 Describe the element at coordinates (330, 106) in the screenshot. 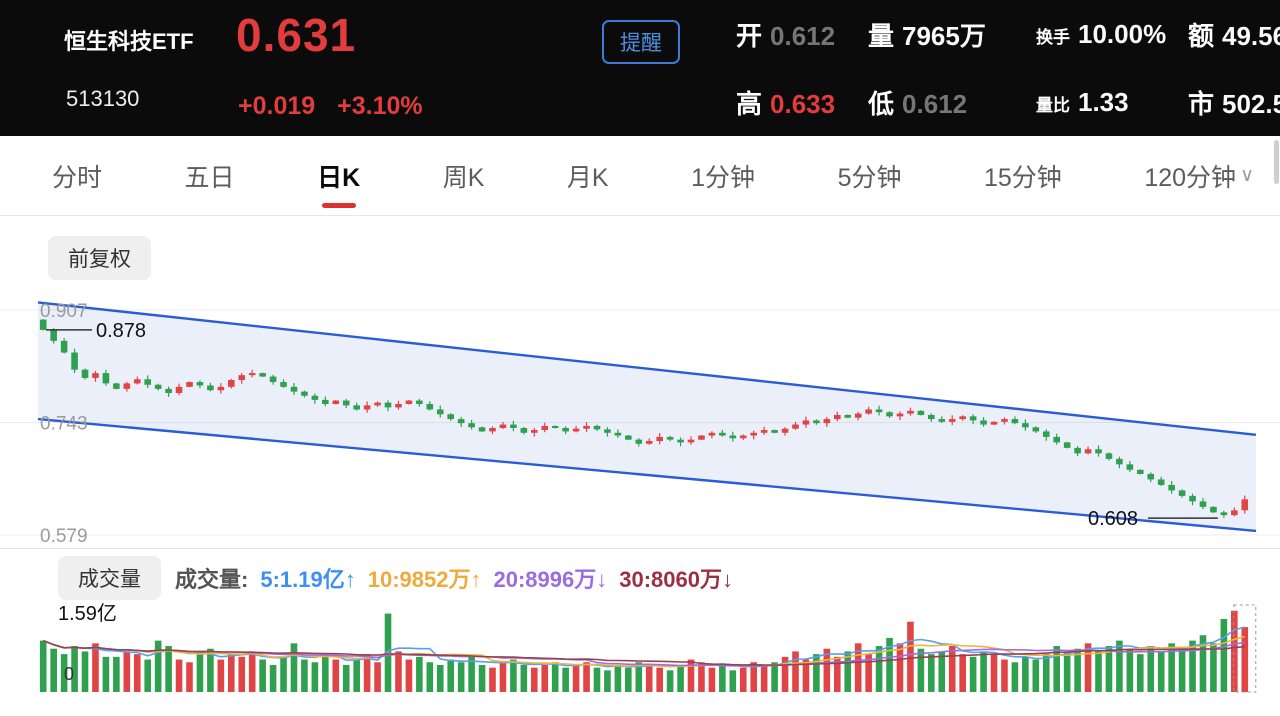

I see `price-change-row: +0.019 +3.10%` at that location.